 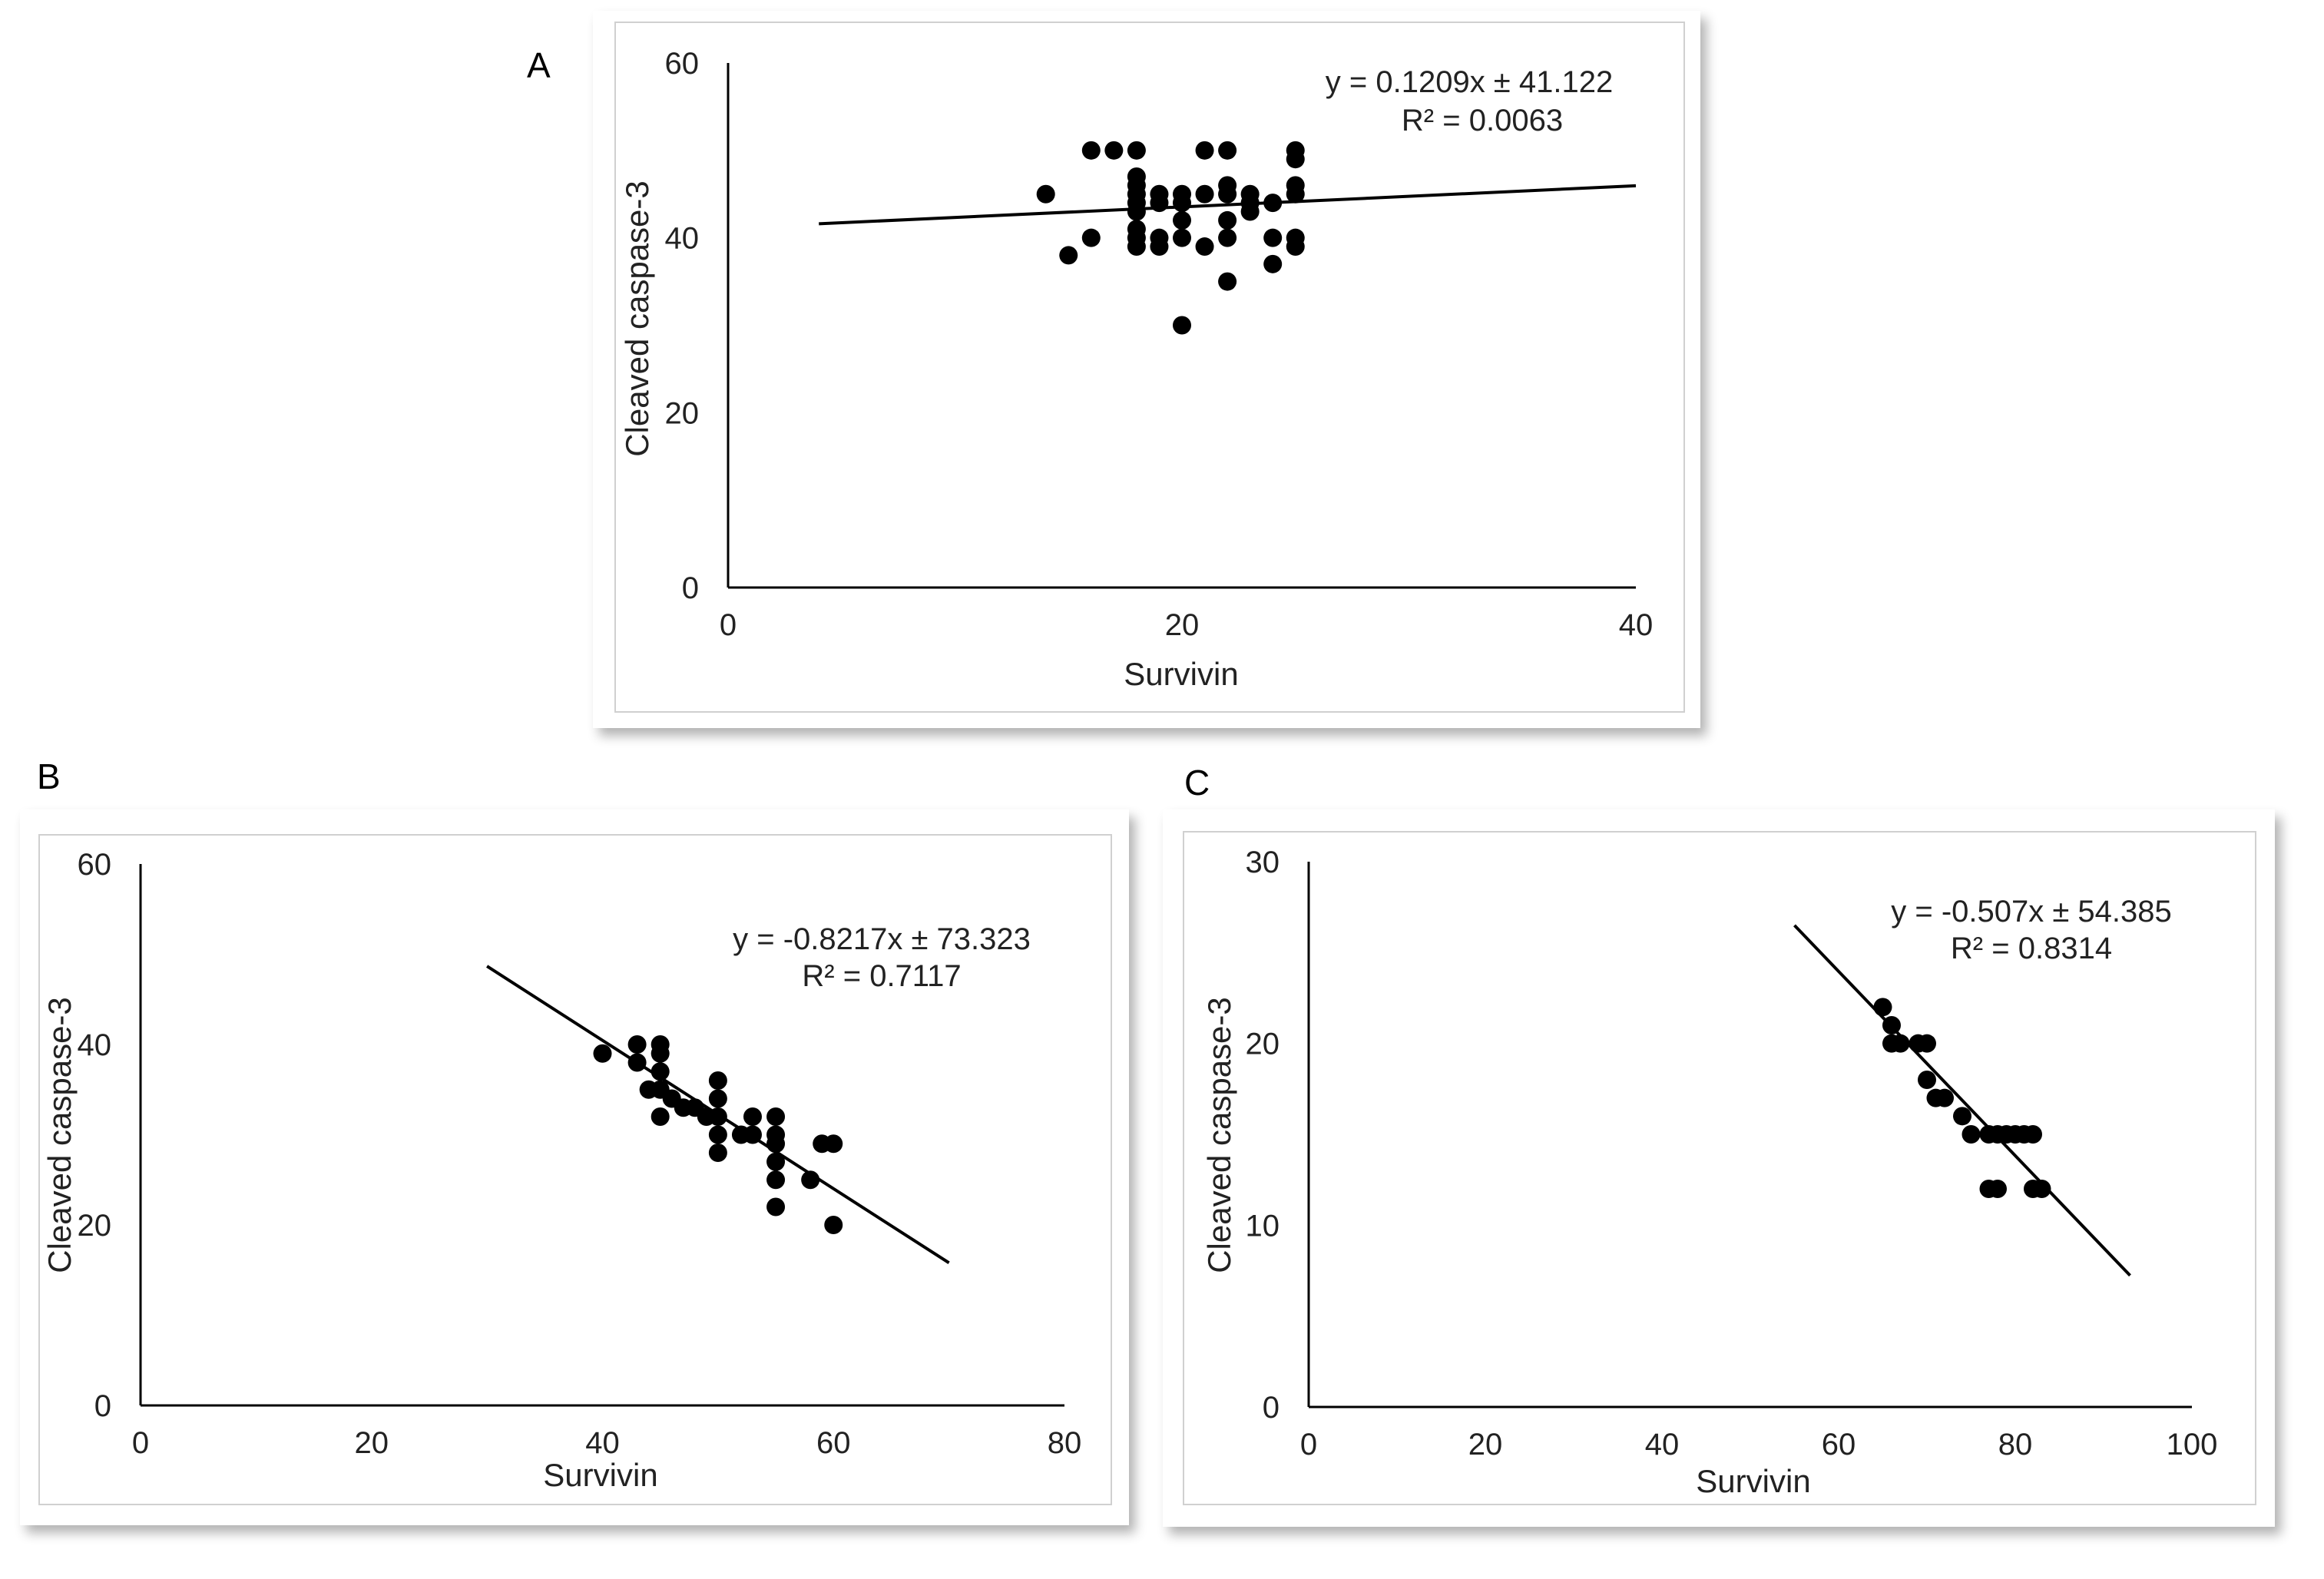 I want to click on x-tick-label-c: 60, so click(x=1839, y=1444).